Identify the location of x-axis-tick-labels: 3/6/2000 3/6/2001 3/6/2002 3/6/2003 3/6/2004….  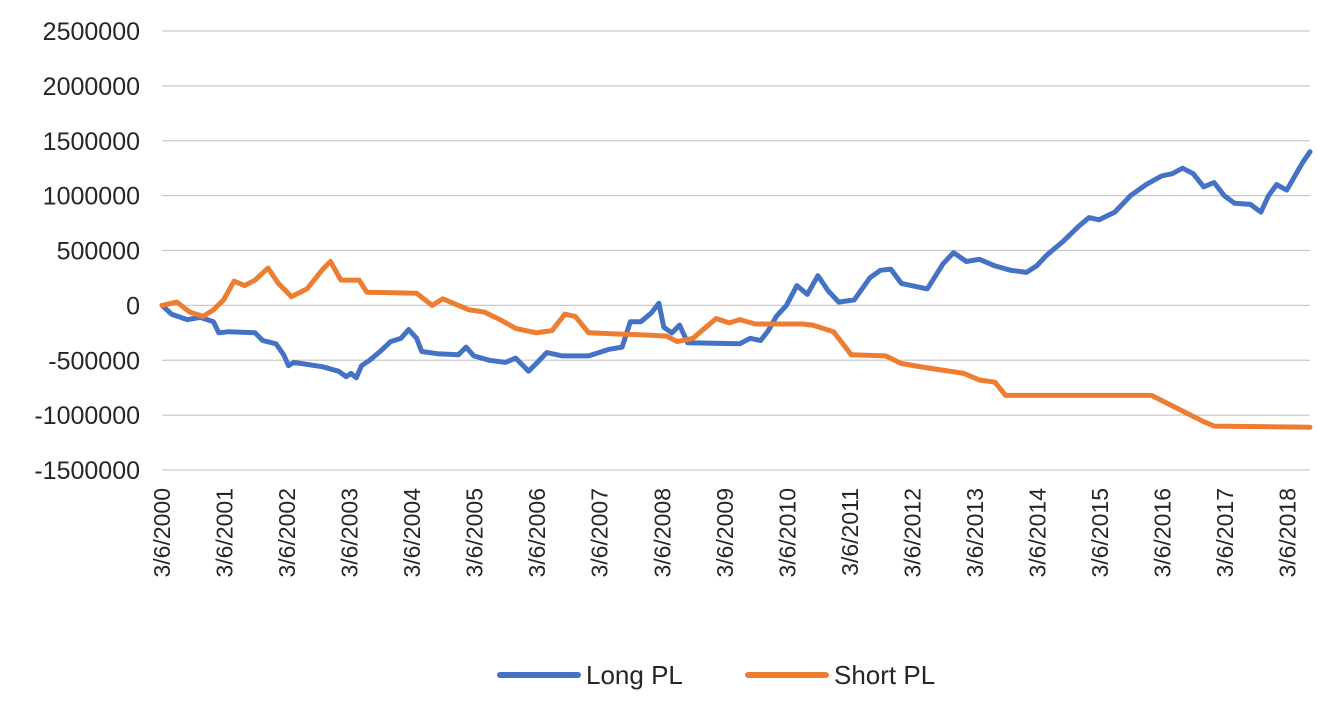
(725, 533).